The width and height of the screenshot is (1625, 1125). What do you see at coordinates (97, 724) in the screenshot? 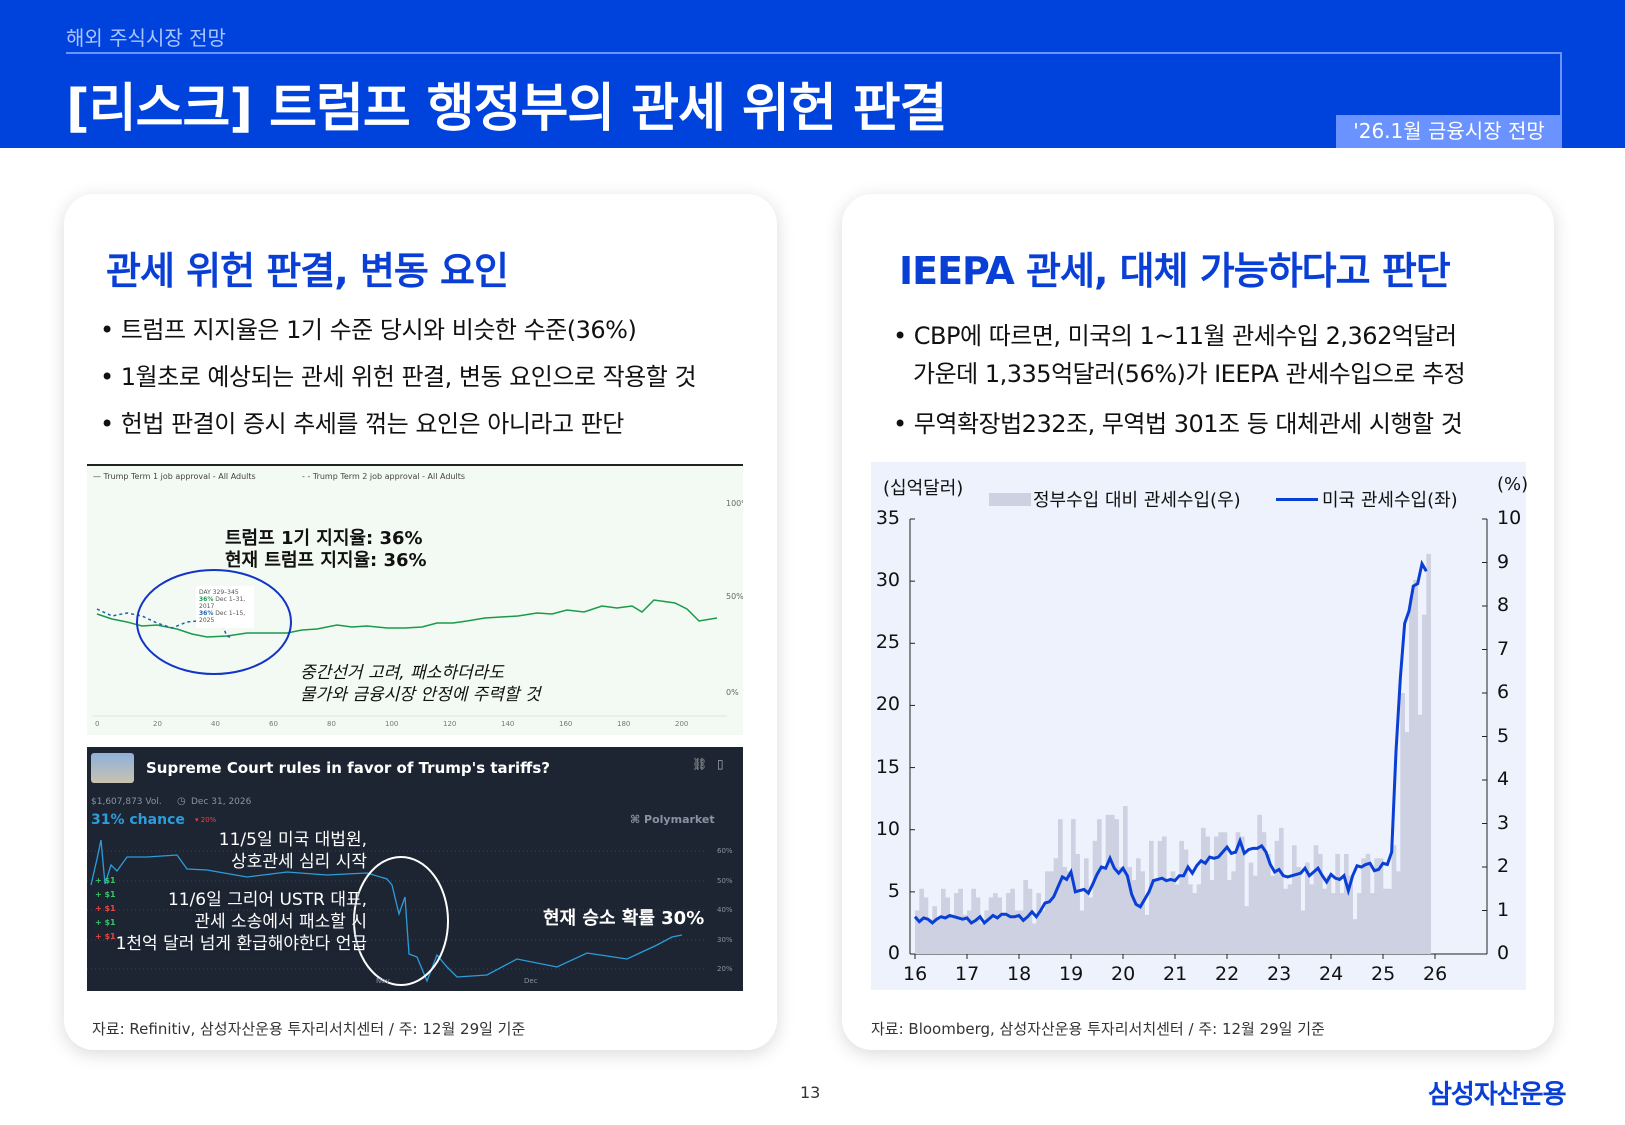
I see `x-tick: 0` at bounding box center [97, 724].